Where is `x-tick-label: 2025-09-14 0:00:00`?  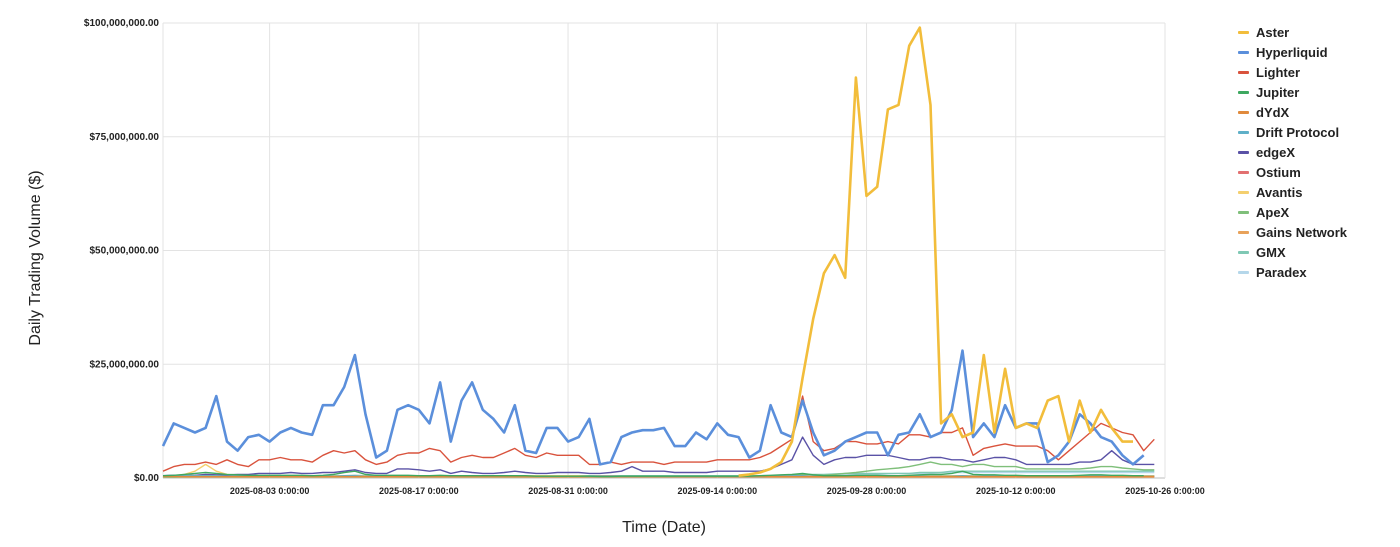
x-tick-label: 2025-09-14 0:00:00 is located at coordinates (718, 491).